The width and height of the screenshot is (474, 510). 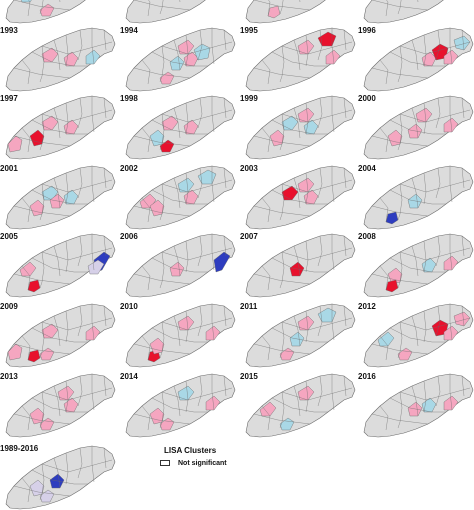 I want to click on map-panel: 2012, so click(x=416, y=335).